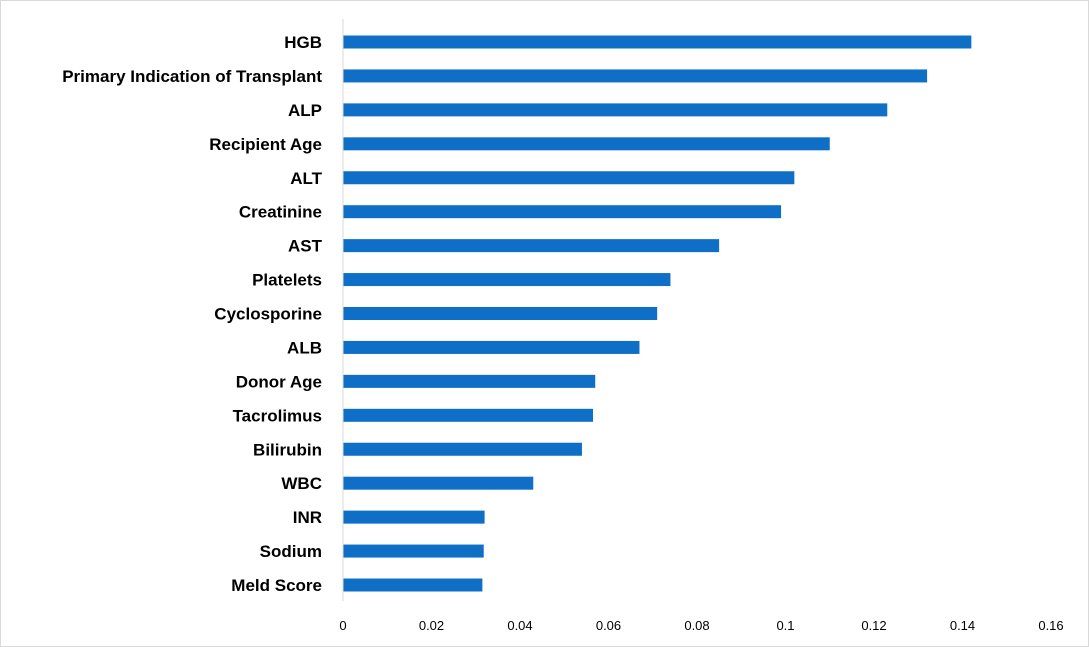 Image resolution: width=1089 pixels, height=647 pixels. I want to click on category-label-wbc: WBC, so click(301, 483).